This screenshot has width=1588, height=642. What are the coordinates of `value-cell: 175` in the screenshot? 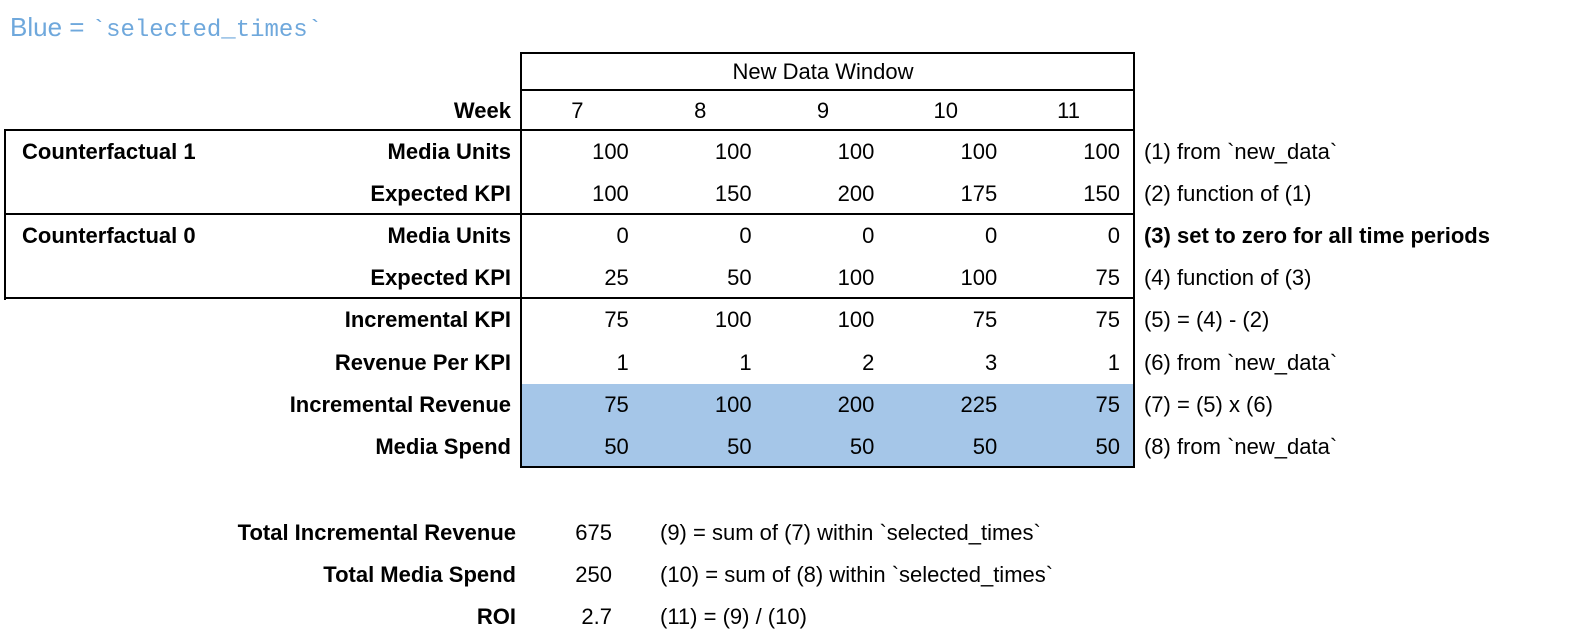 It's located at (979, 194).